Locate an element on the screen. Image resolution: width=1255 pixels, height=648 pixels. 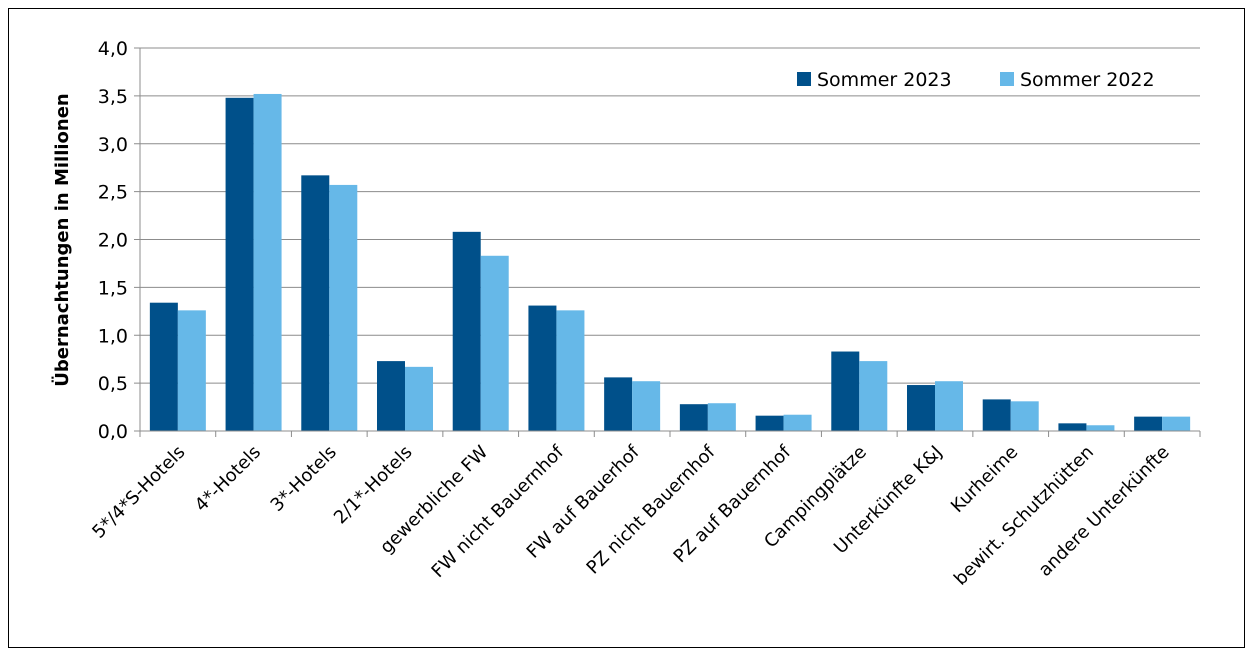
y-tick-label: 3,0 is located at coordinates (113, 145).